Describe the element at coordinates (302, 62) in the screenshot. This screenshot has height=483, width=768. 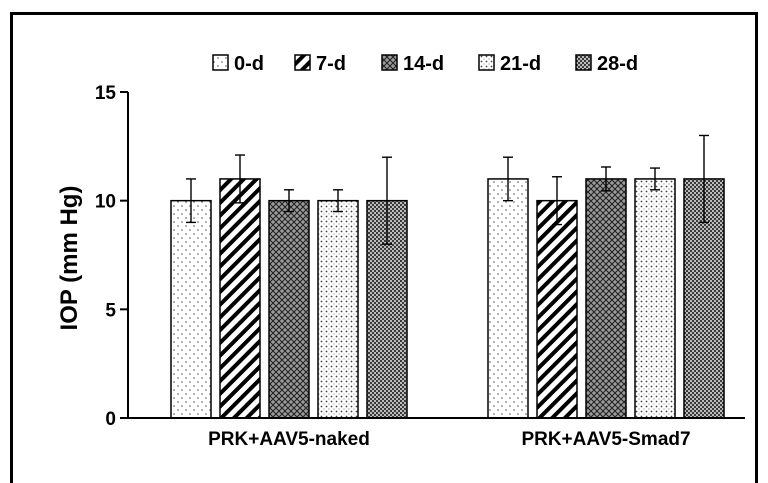
I see `legend-swatch-7-d` at that location.